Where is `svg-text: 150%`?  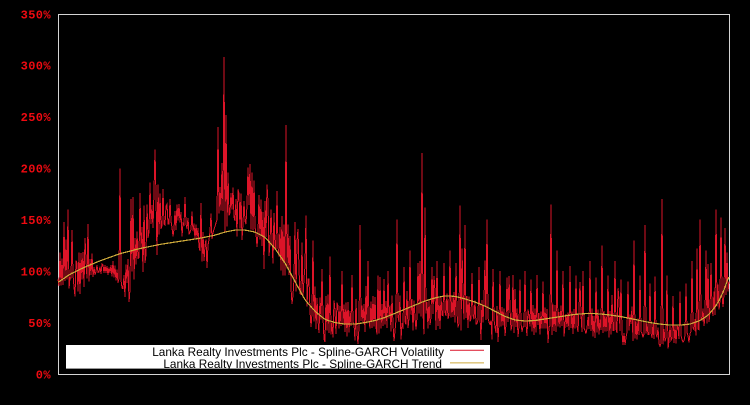
svg-text: 150% is located at coordinates (36, 221).